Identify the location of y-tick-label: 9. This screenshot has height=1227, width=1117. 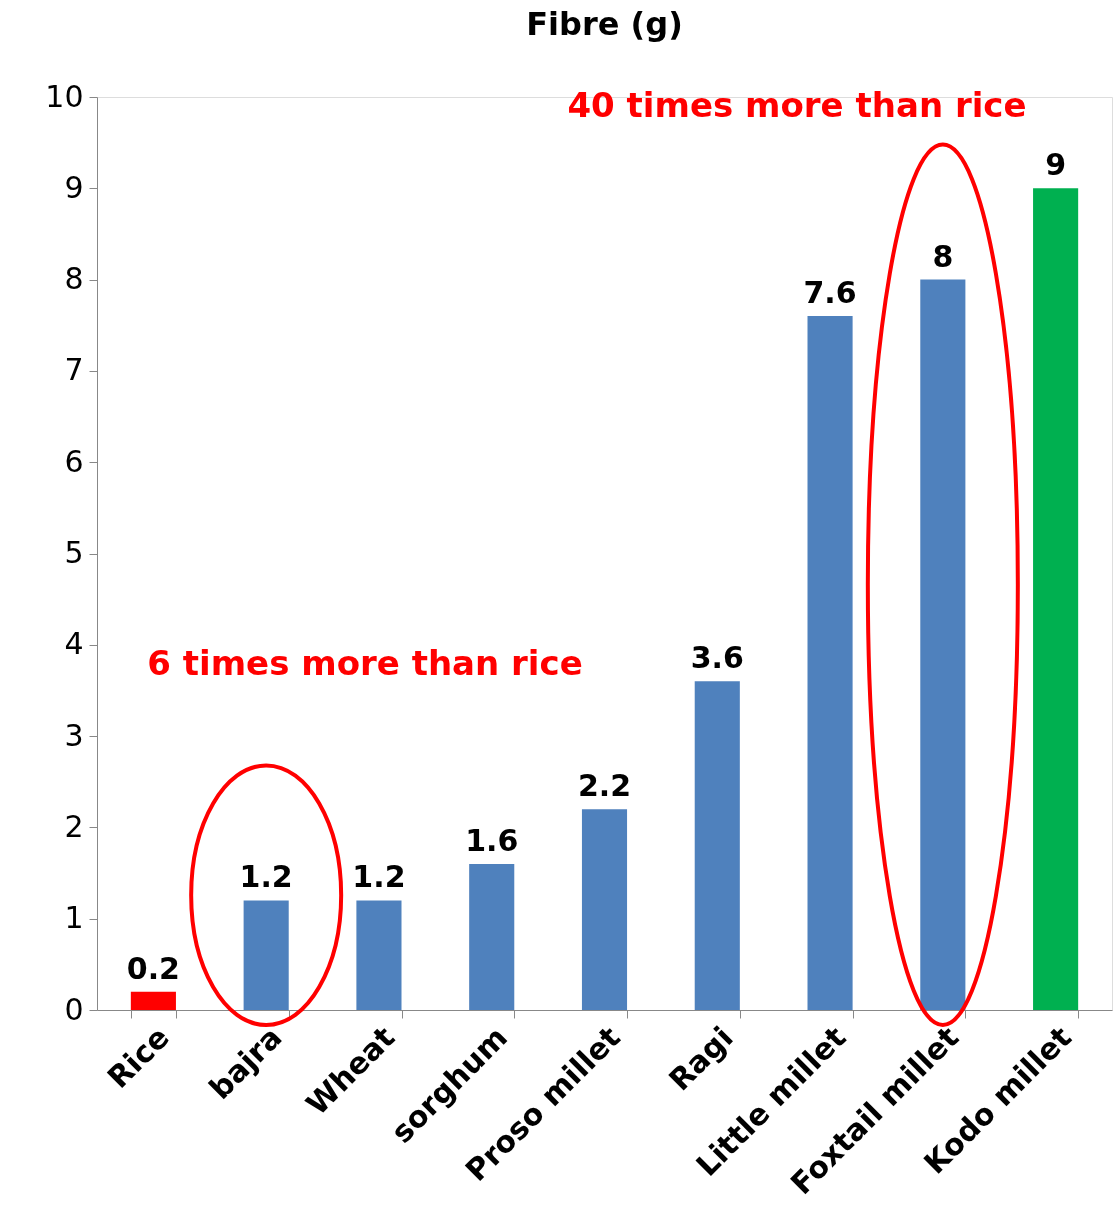
(74, 187).